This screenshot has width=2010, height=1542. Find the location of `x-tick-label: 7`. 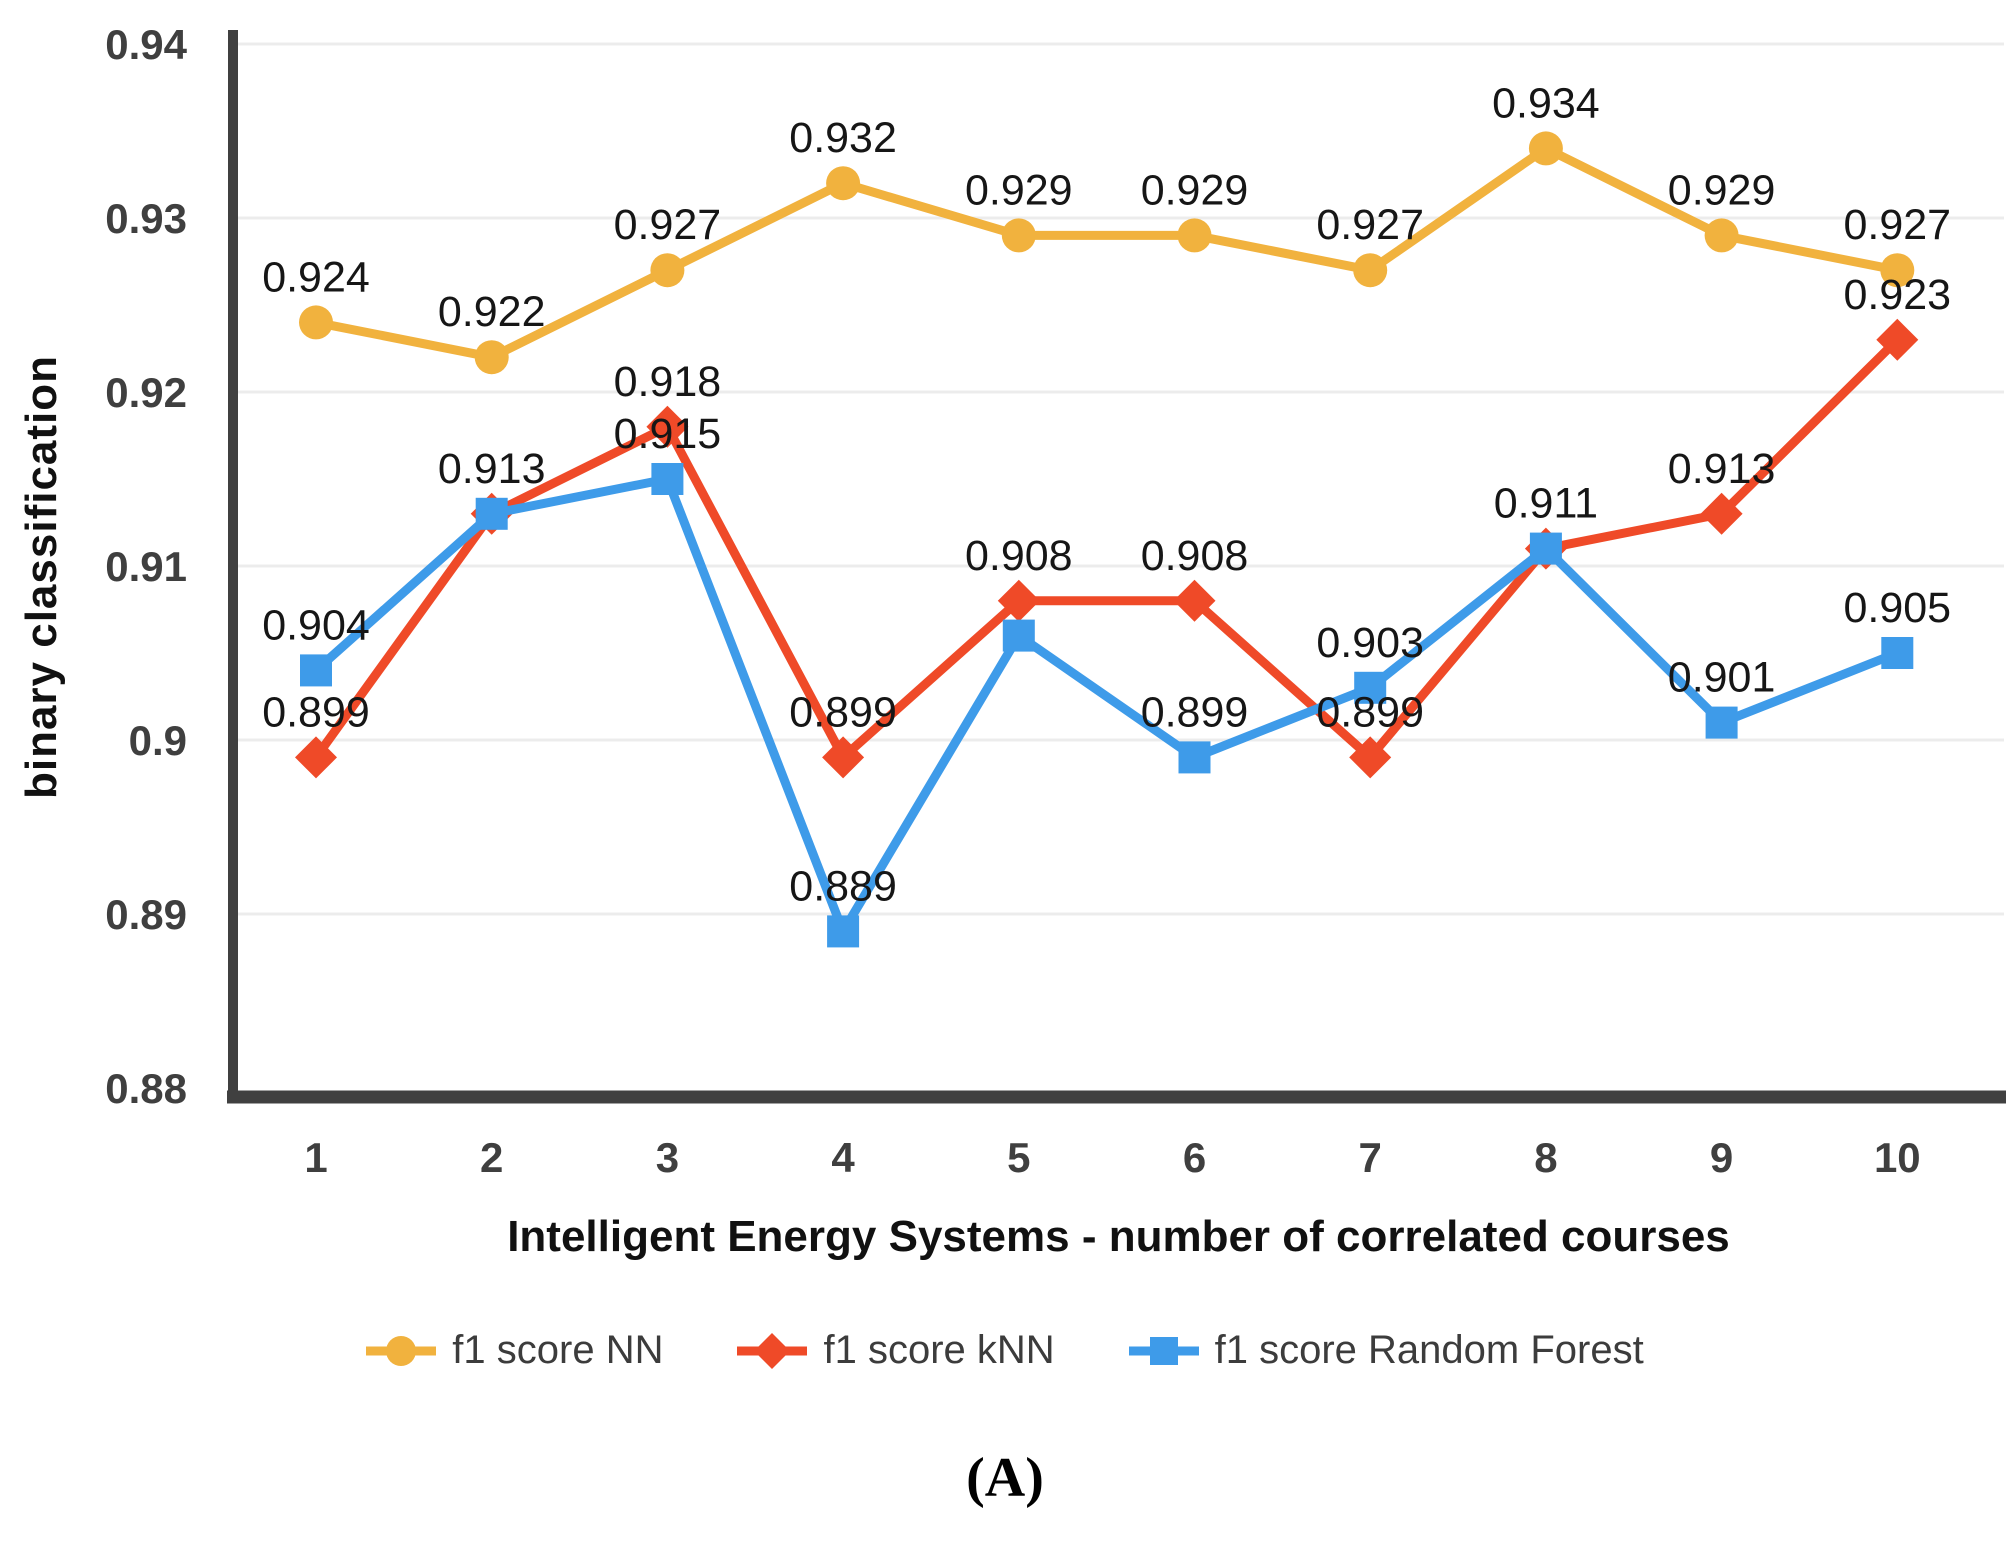

x-tick-label: 7 is located at coordinates (1370, 1157).